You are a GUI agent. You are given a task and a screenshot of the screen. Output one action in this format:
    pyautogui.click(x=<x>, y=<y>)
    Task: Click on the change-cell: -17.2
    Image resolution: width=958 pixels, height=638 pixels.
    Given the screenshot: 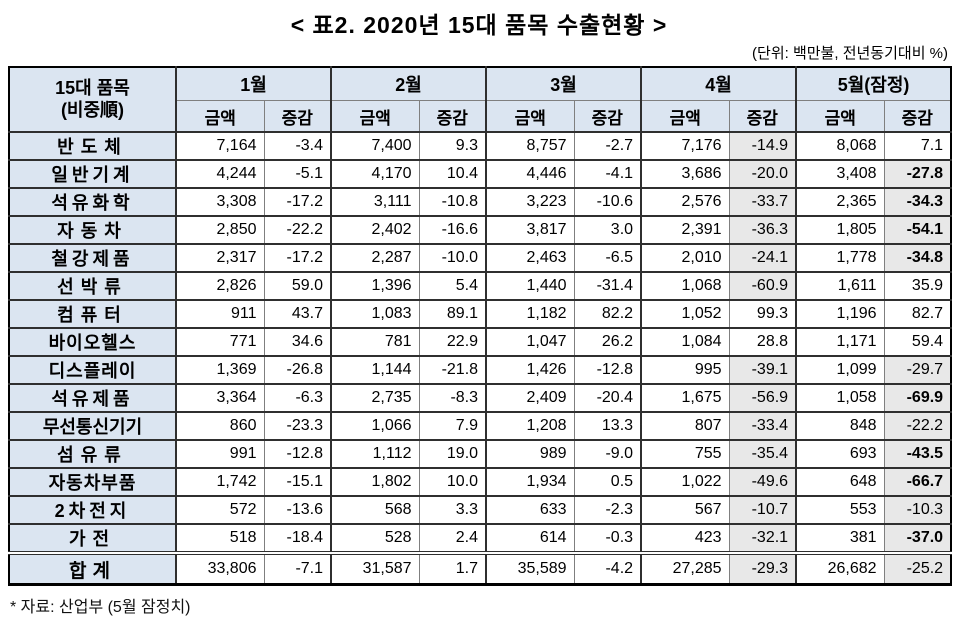 What is the action you would take?
    pyautogui.click(x=297, y=257)
    